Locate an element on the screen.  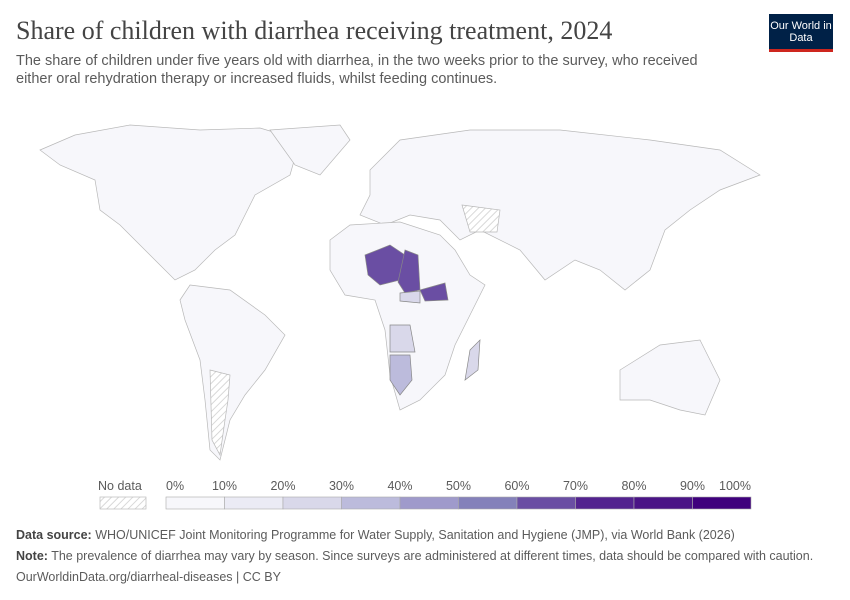
legend-tick: 50% is located at coordinates (458, 486).